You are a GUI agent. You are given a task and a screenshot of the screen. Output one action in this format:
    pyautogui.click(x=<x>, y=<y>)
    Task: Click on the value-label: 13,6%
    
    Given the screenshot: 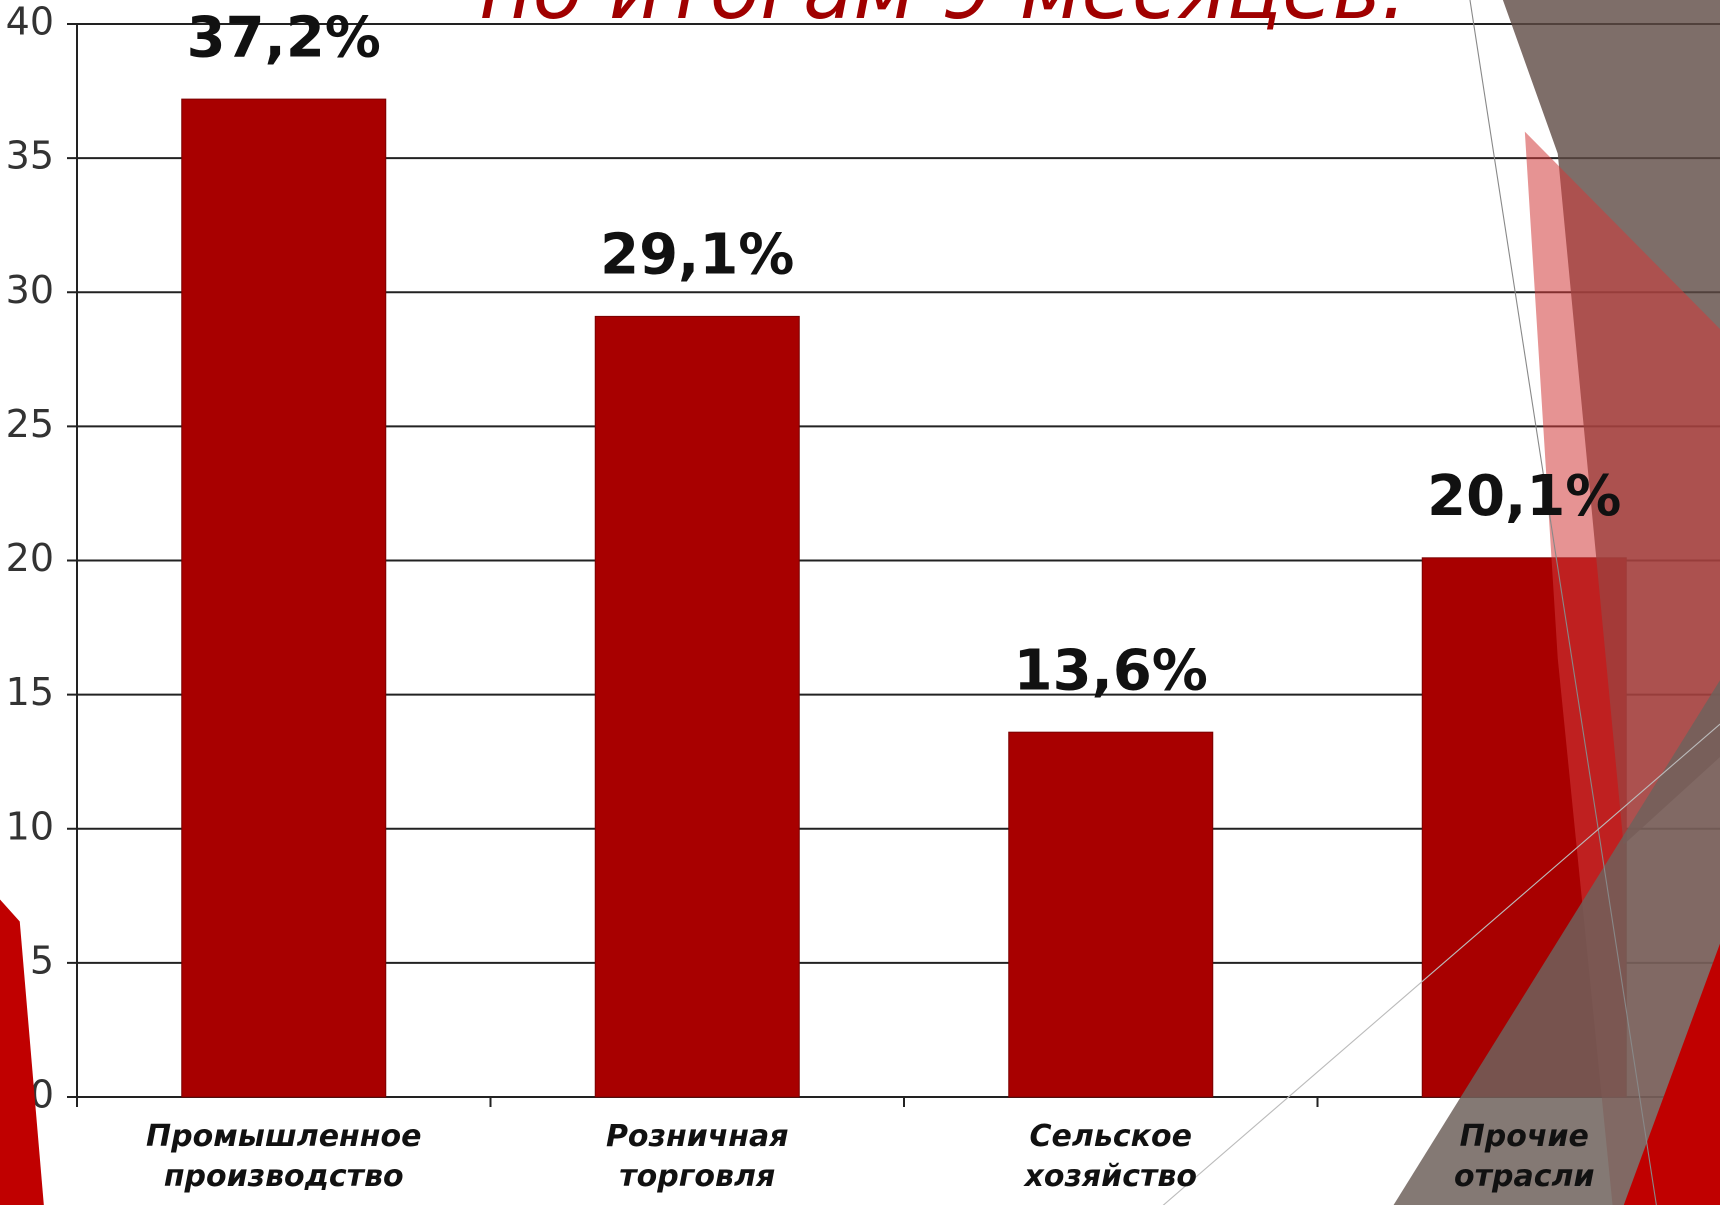 What is the action you would take?
    pyautogui.click(x=1111, y=670)
    